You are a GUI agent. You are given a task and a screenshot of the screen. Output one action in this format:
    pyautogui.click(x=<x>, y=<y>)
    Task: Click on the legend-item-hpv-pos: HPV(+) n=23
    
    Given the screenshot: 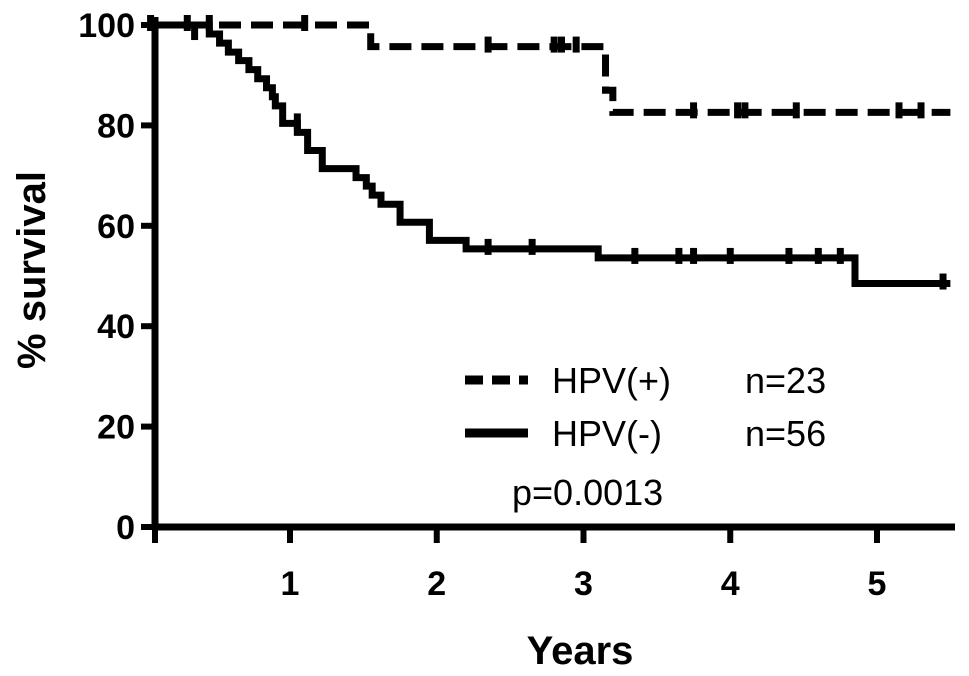 What is the action you would take?
    pyautogui.click(x=645, y=380)
    